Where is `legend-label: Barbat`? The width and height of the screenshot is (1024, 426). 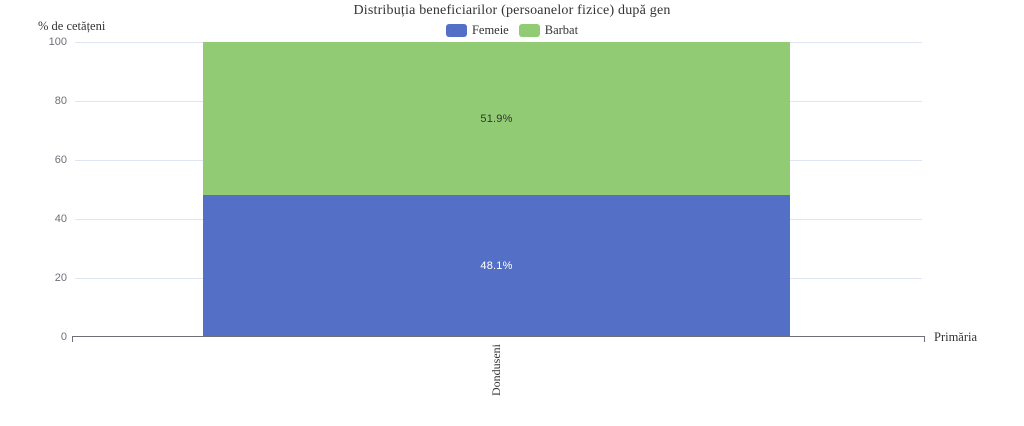 legend-label: Barbat is located at coordinates (561, 30).